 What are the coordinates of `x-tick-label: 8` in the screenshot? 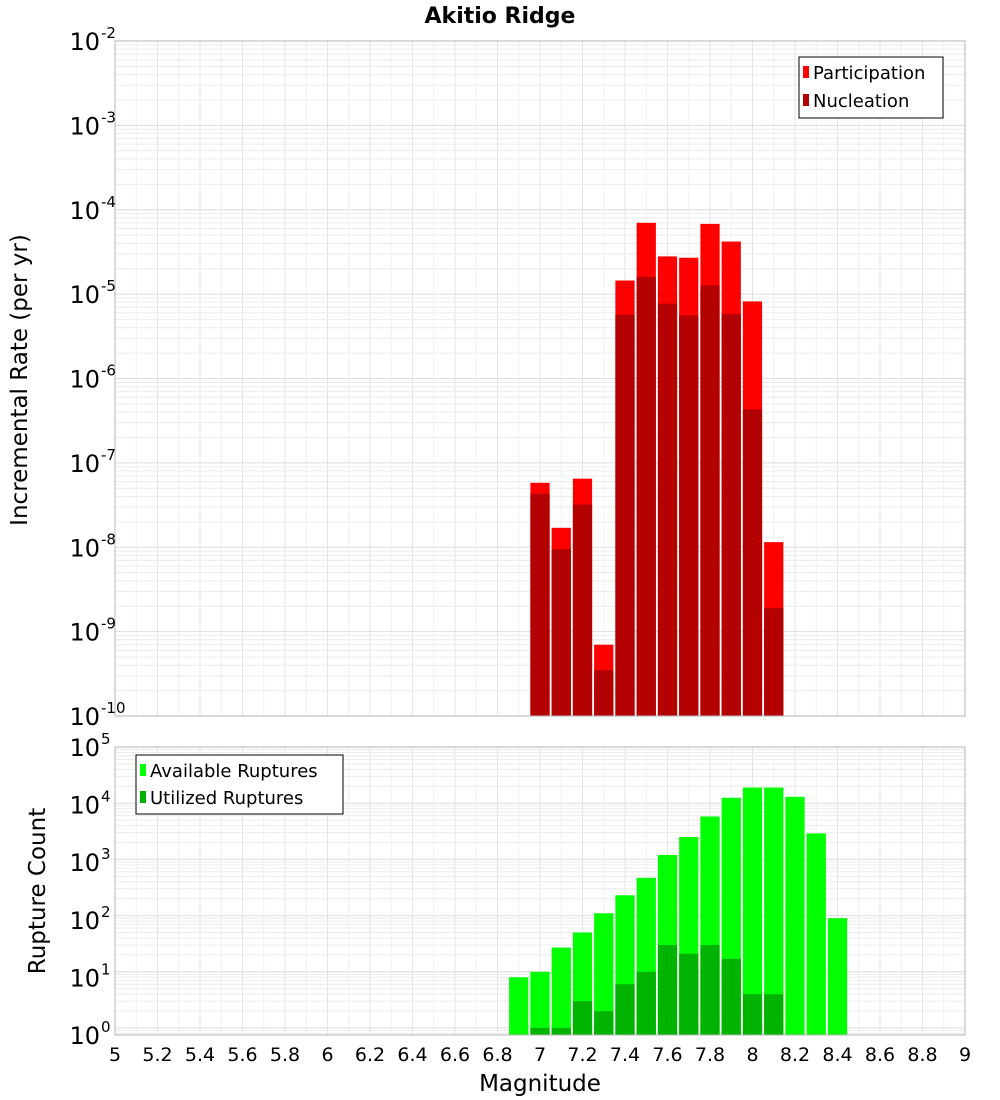 It's located at (752, 1055).